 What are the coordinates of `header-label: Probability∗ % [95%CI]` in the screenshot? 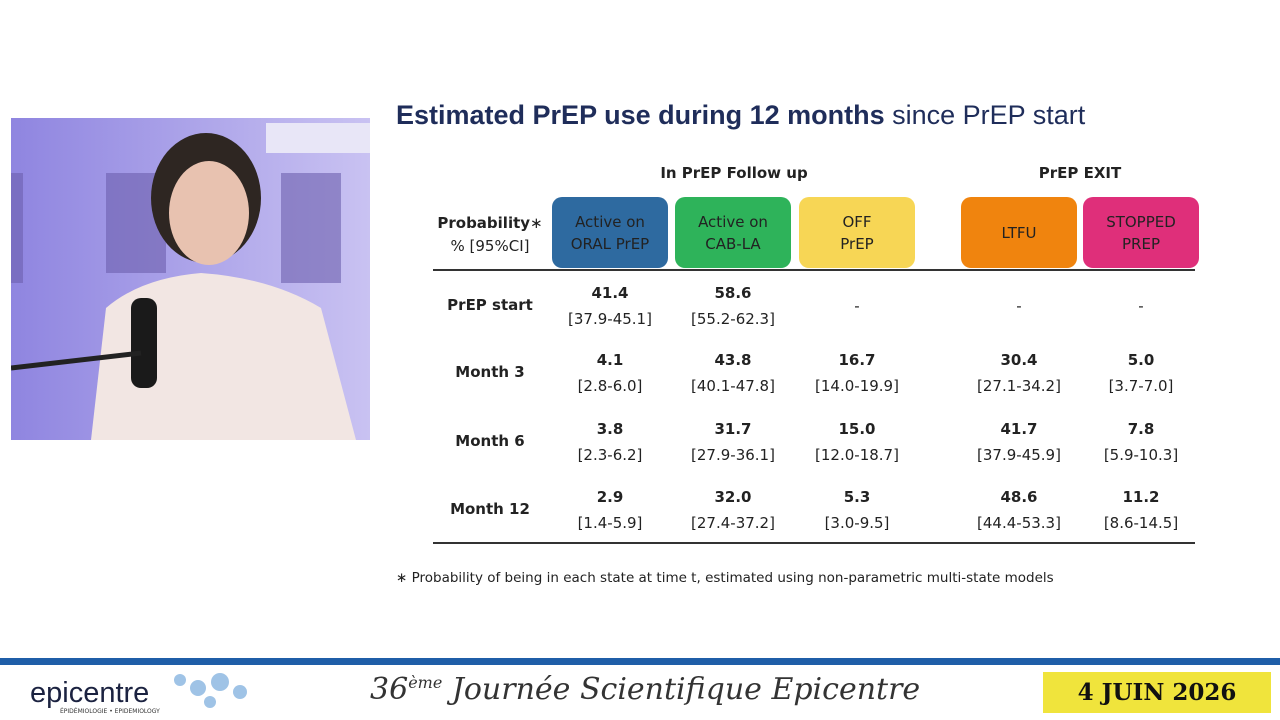 It's located at (490, 235).